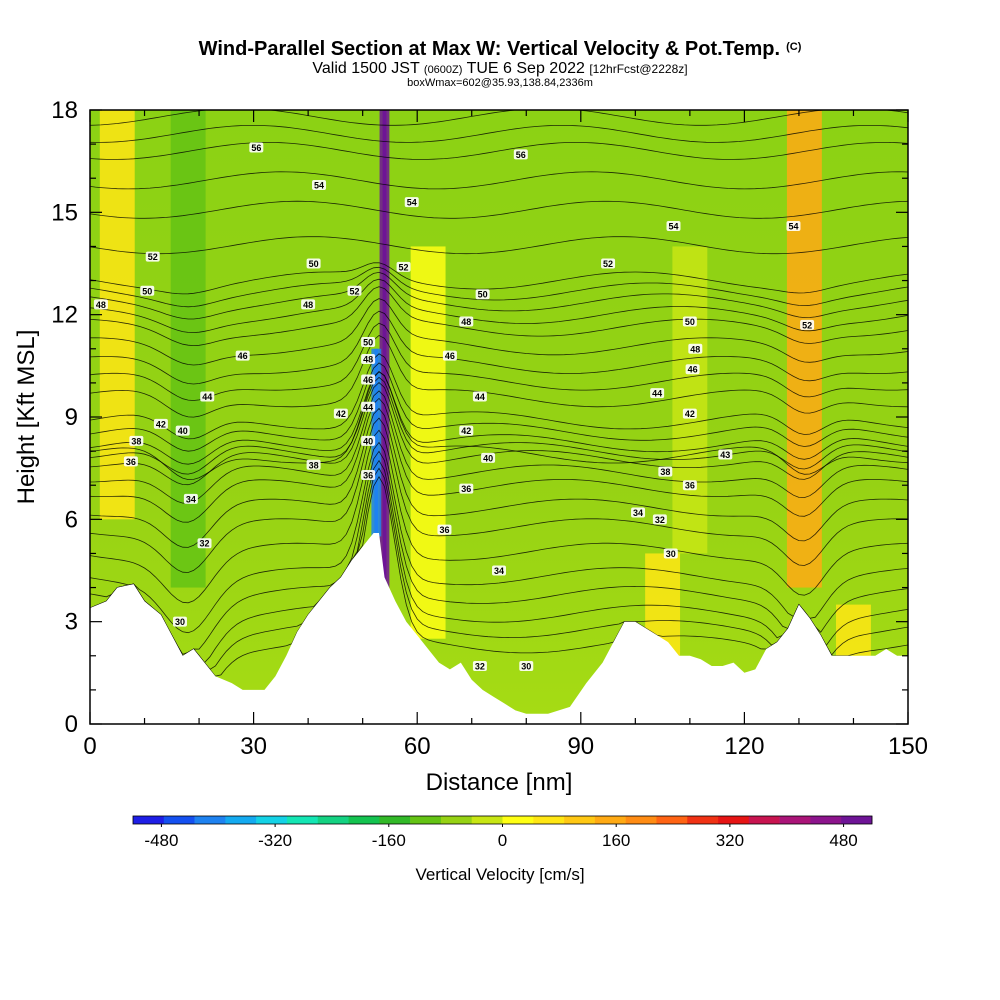  Describe the element at coordinates (665, 472) in the screenshot. I see `contour-label-40: 38` at that location.